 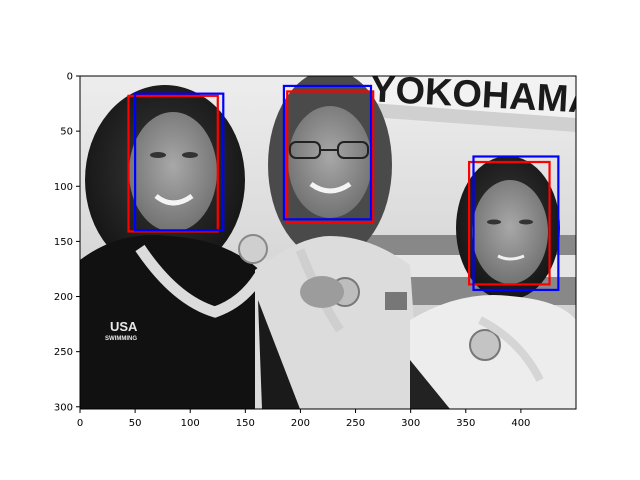 What do you see at coordinates (245, 423) in the screenshot?
I see `x-tick-label: 150` at bounding box center [245, 423].